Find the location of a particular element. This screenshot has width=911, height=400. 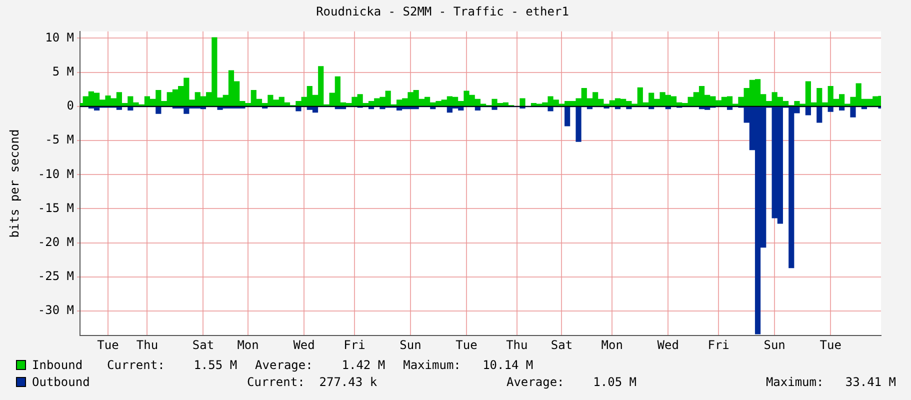

text: Current: 1.55 M is located at coordinates (172, 365).